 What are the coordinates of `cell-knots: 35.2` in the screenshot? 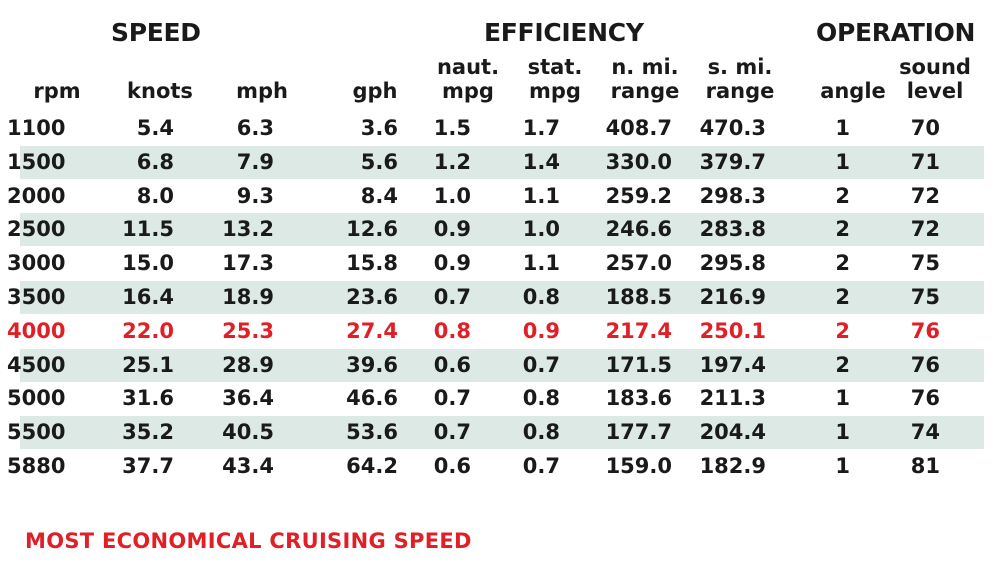 It's located at (148, 432).